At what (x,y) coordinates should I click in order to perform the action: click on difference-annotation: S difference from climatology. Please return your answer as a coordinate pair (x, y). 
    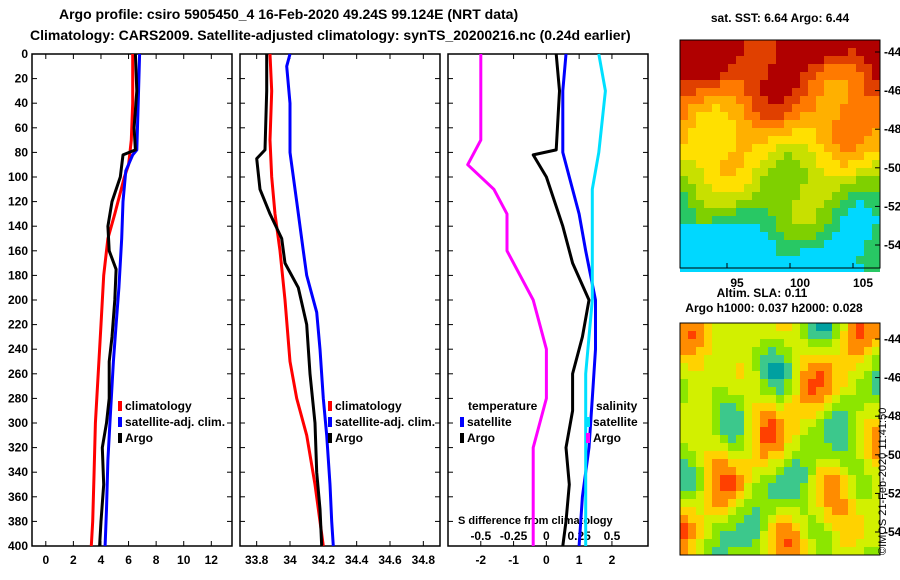
    Looking at the image, I should click on (536, 521).